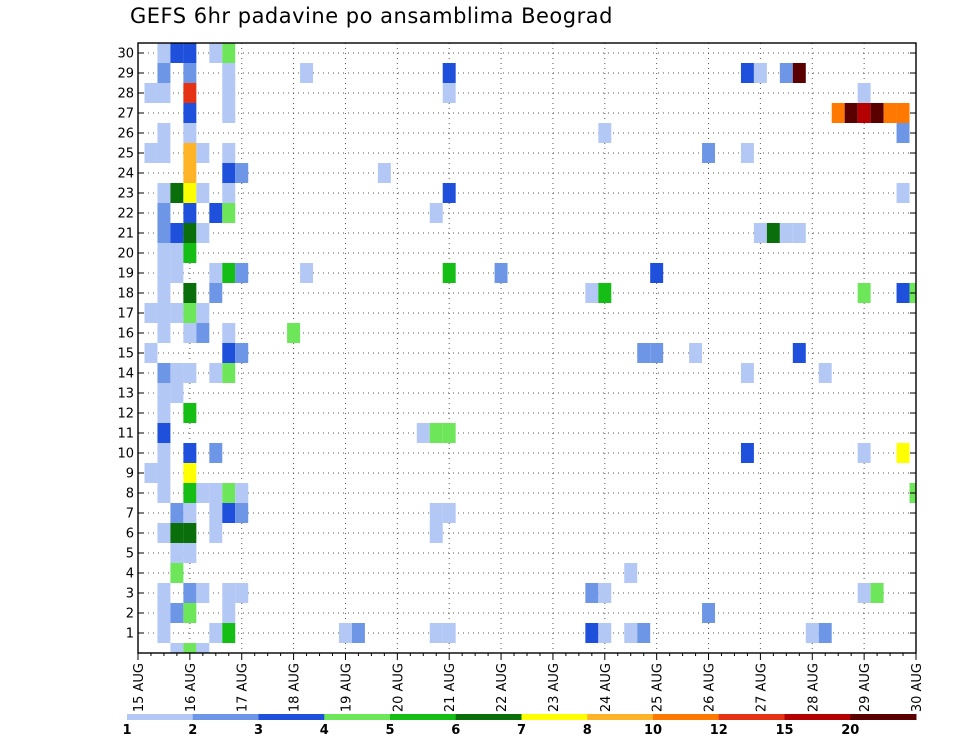 The width and height of the screenshot is (960, 742). Describe the element at coordinates (130, 534) in the screenshot. I see `y-tick-label: 6` at that location.